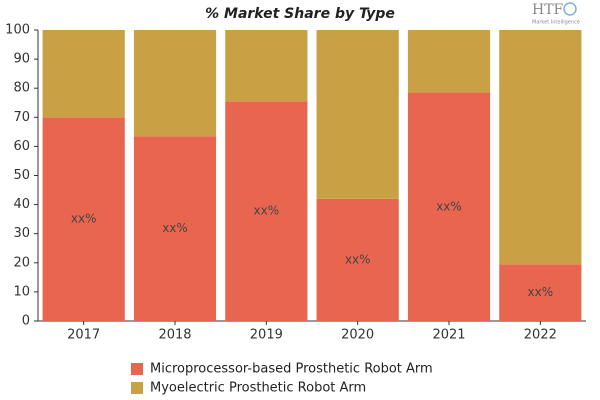 Image resolution: width=600 pixels, height=400 pixels. What do you see at coordinates (26, 321) in the screenshot?
I see `y-tick-label: 0` at bounding box center [26, 321].